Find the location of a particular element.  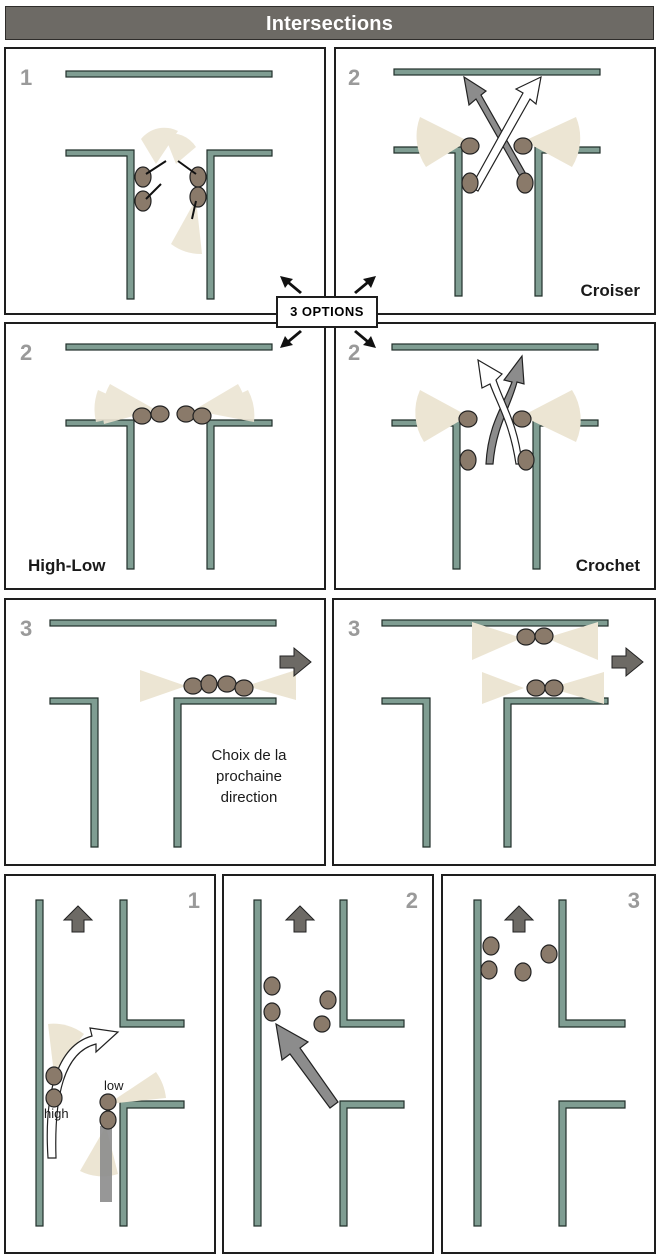

panel-crochet: 2 Crochet is located at coordinates (495, 456).